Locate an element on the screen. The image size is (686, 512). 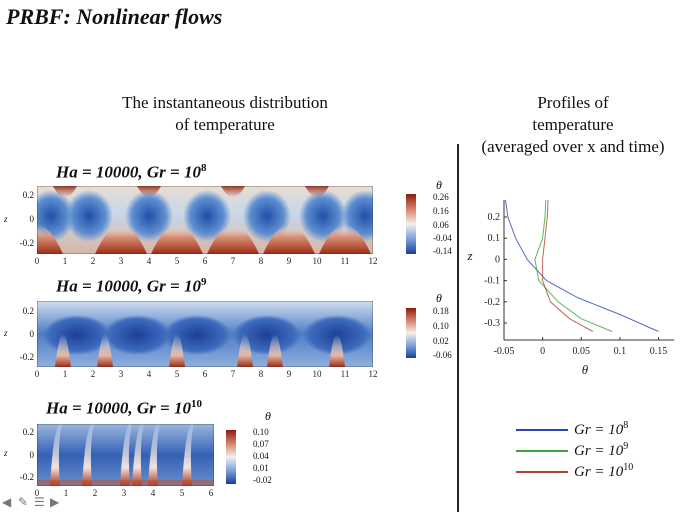
x-tick: 2 is located at coordinates (93, 261).